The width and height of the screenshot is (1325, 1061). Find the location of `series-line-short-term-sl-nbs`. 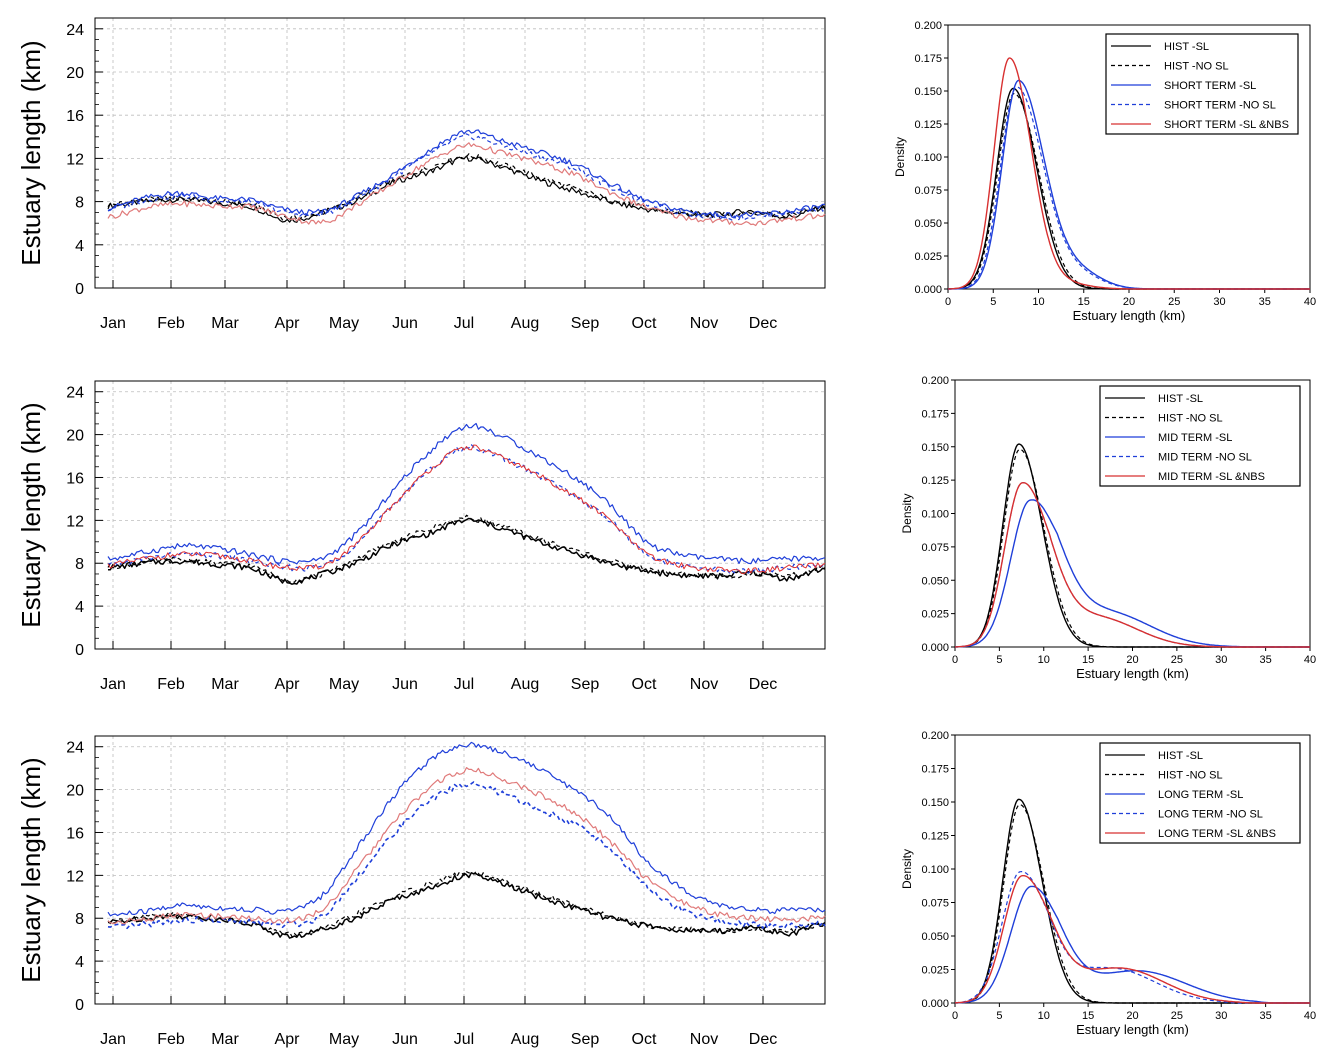

series-line-short-term-sl-nbs is located at coordinates (466, 184).